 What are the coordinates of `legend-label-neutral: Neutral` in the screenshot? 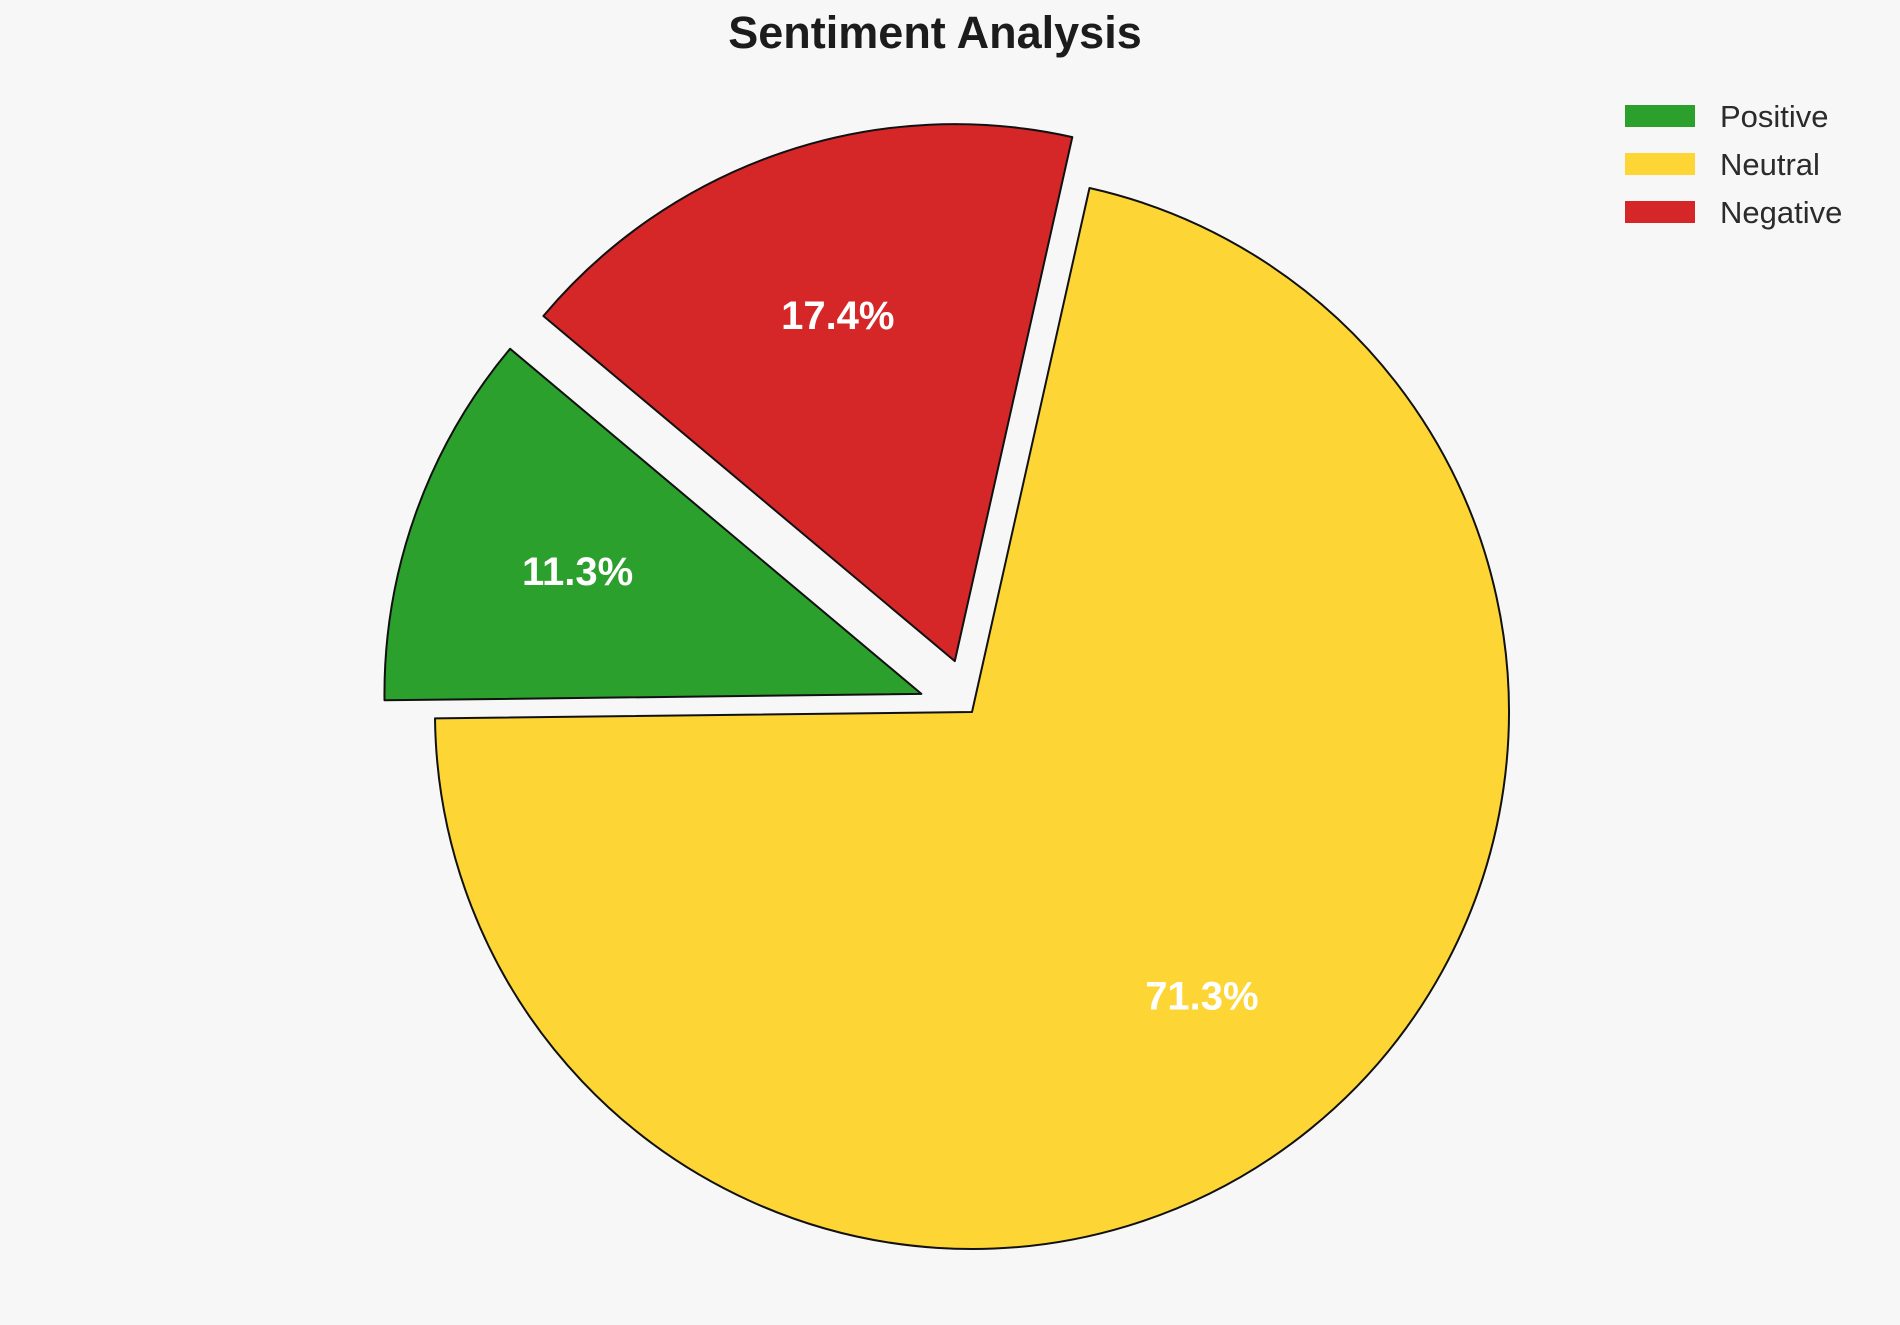 It's located at (1770, 164).